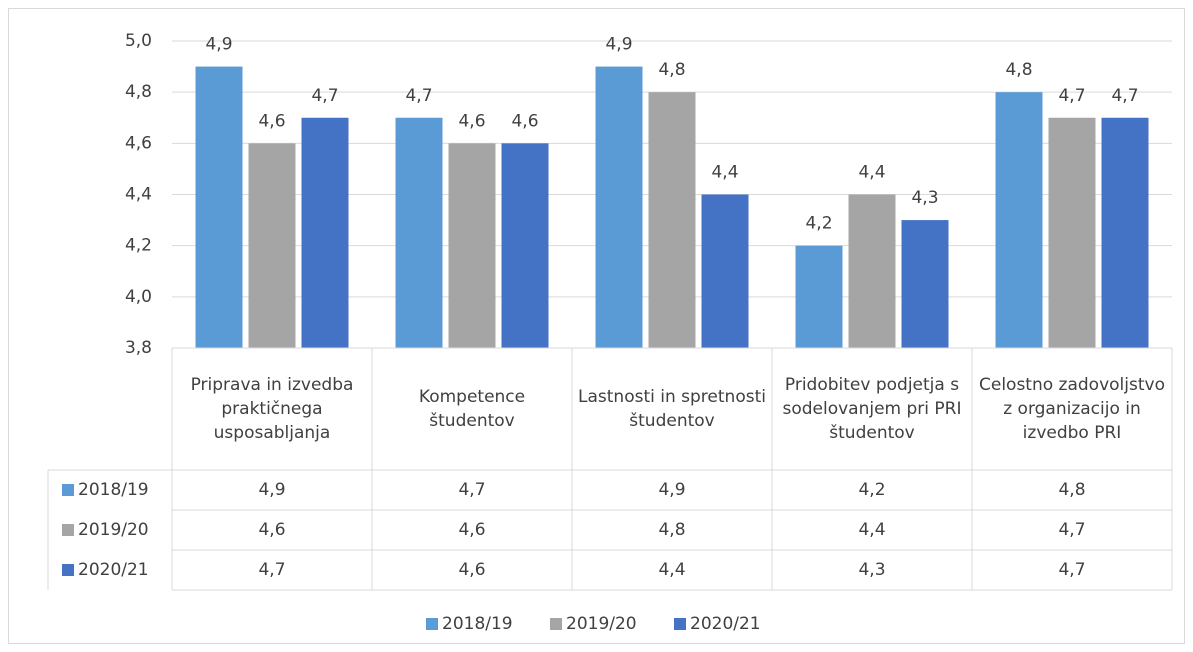 The width and height of the screenshot is (1193, 652). Describe the element at coordinates (871, 570) in the screenshot. I see `table-value: 4,3` at that location.